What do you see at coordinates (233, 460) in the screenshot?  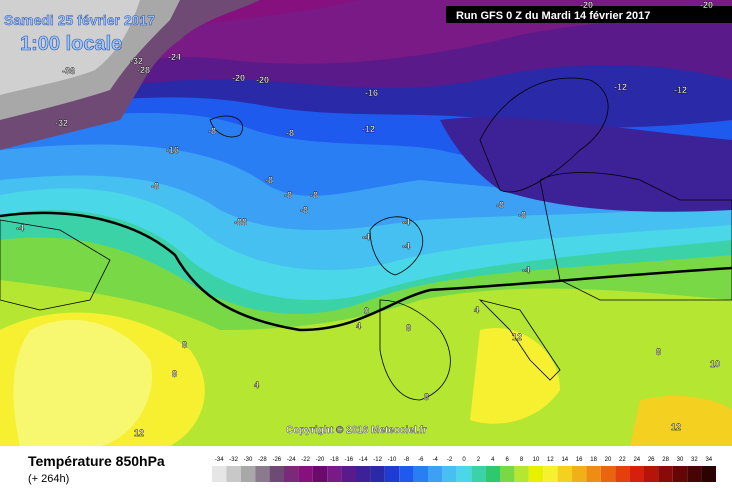 I see `legend-tick-label: -32` at bounding box center [233, 460].